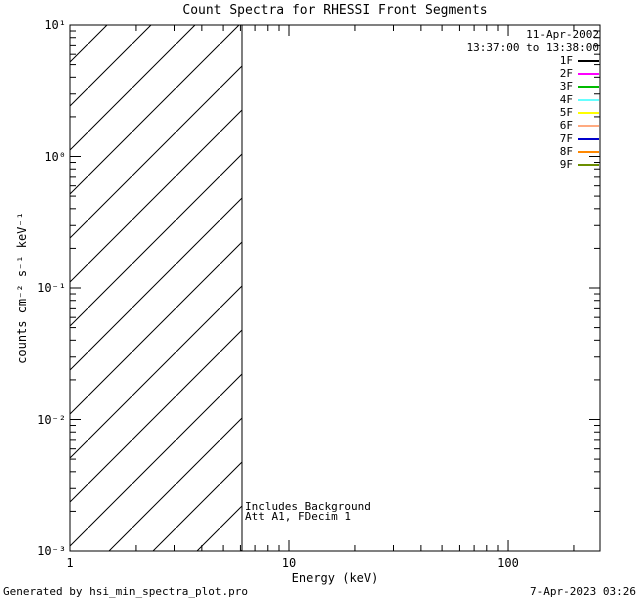 The height and width of the screenshot is (600, 640). I want to click on legend-entry-label: 6F, so click(566, 125).